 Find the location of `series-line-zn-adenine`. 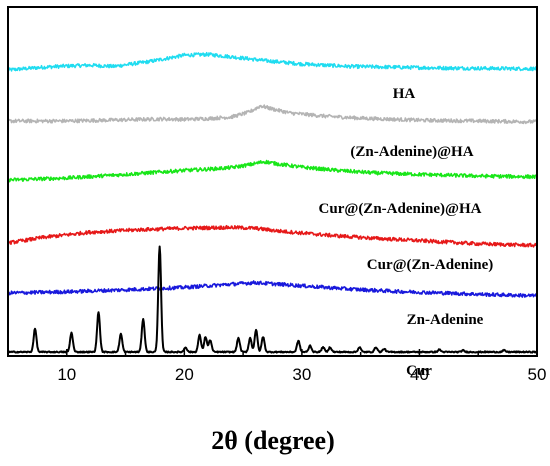

series-line-zn-adenine is located at coordinates (272, 289).